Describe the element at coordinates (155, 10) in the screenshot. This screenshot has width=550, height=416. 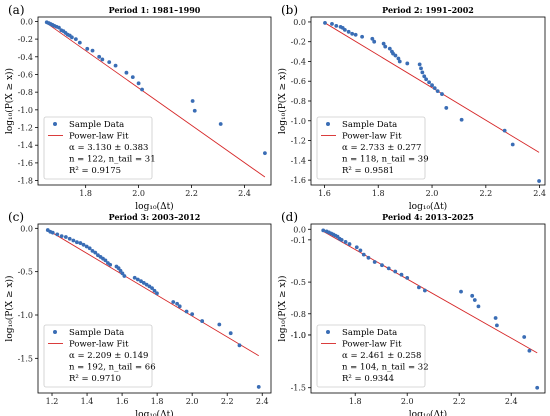
I see `chart-title: Period 1: 1981–1990` at that location.